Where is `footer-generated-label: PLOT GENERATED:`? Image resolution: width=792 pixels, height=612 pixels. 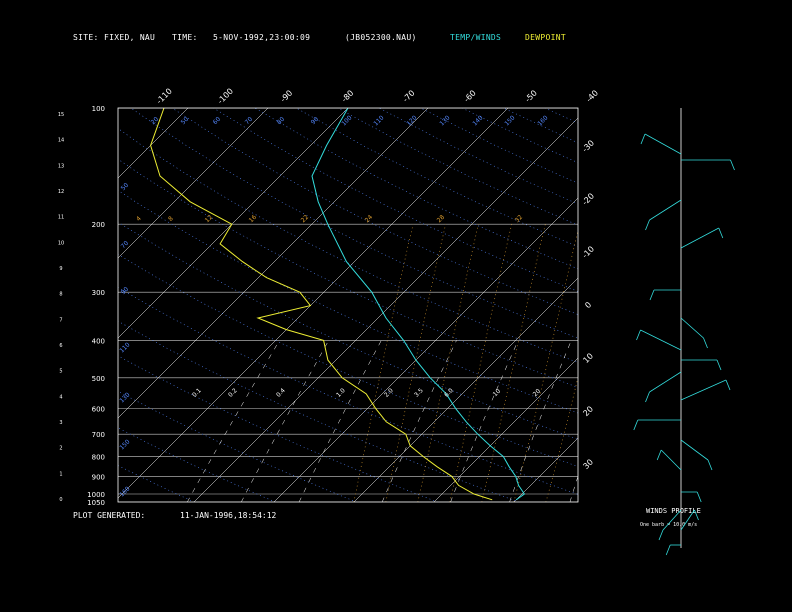 footer-generated-label: PLOT GENERATED: is located at coordinates (109, 515).